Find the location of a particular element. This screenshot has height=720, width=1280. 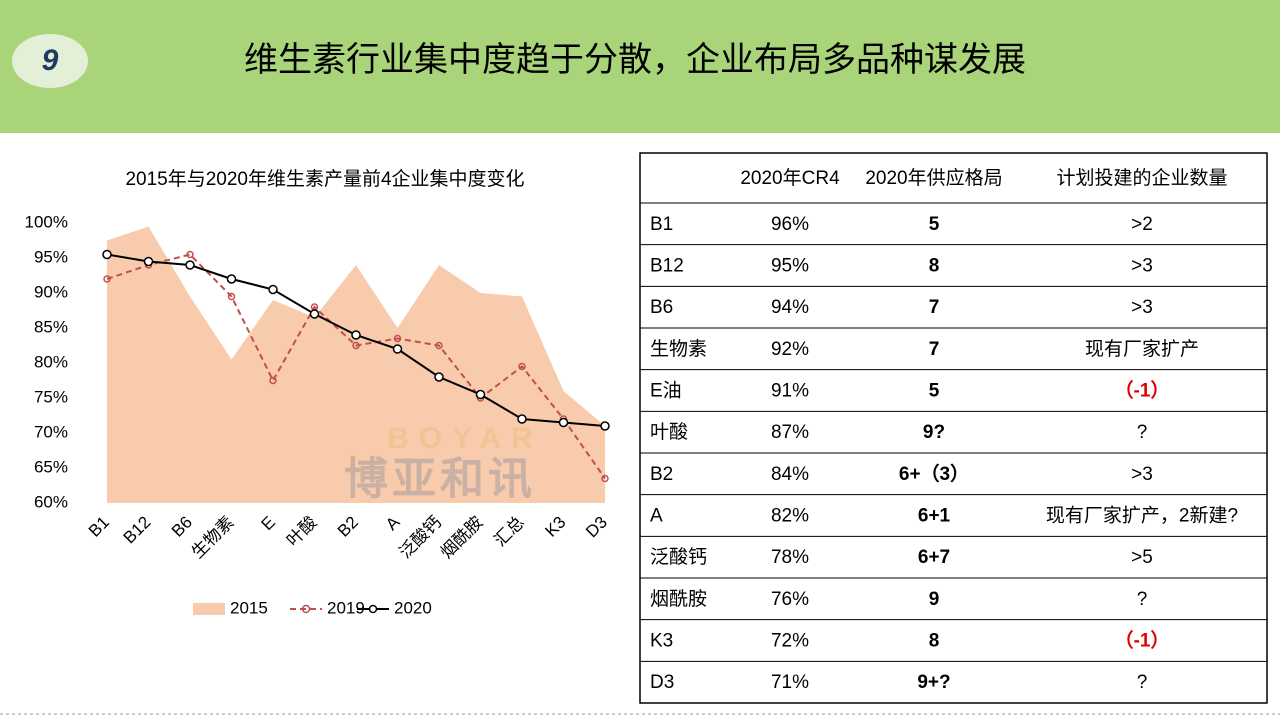

table-cell: 91% is located at coordinates (790, 391).